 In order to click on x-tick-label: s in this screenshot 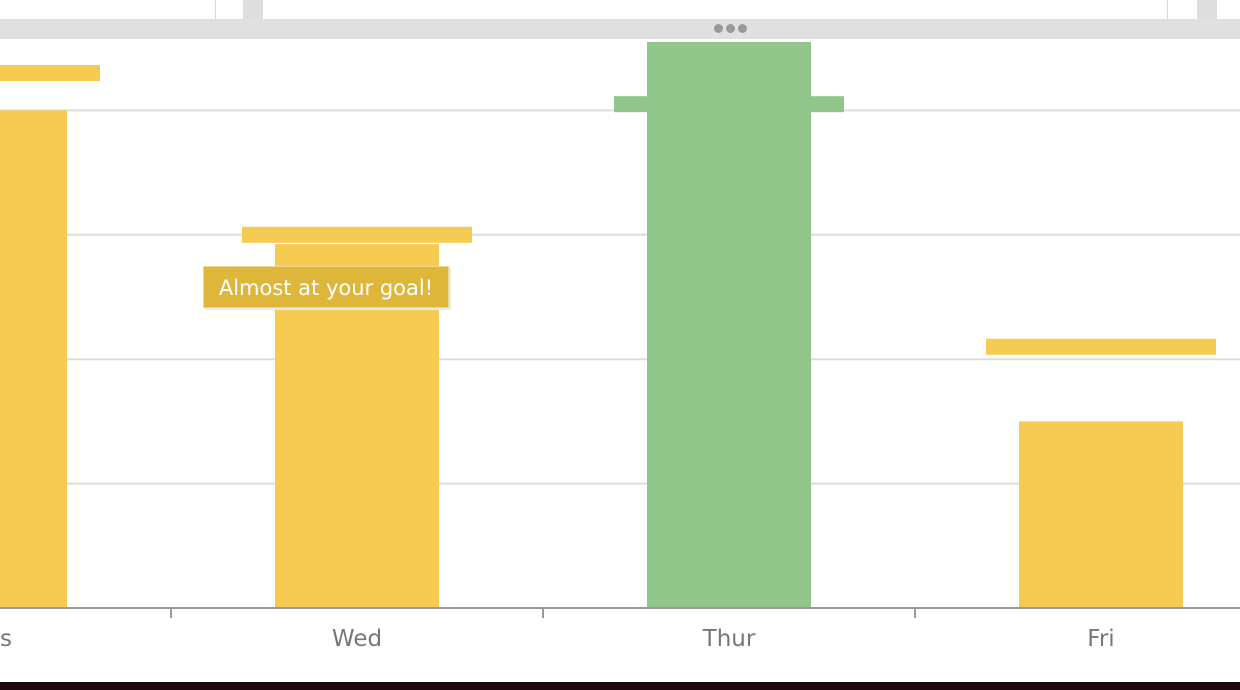, I will do `click(6, 639)`.